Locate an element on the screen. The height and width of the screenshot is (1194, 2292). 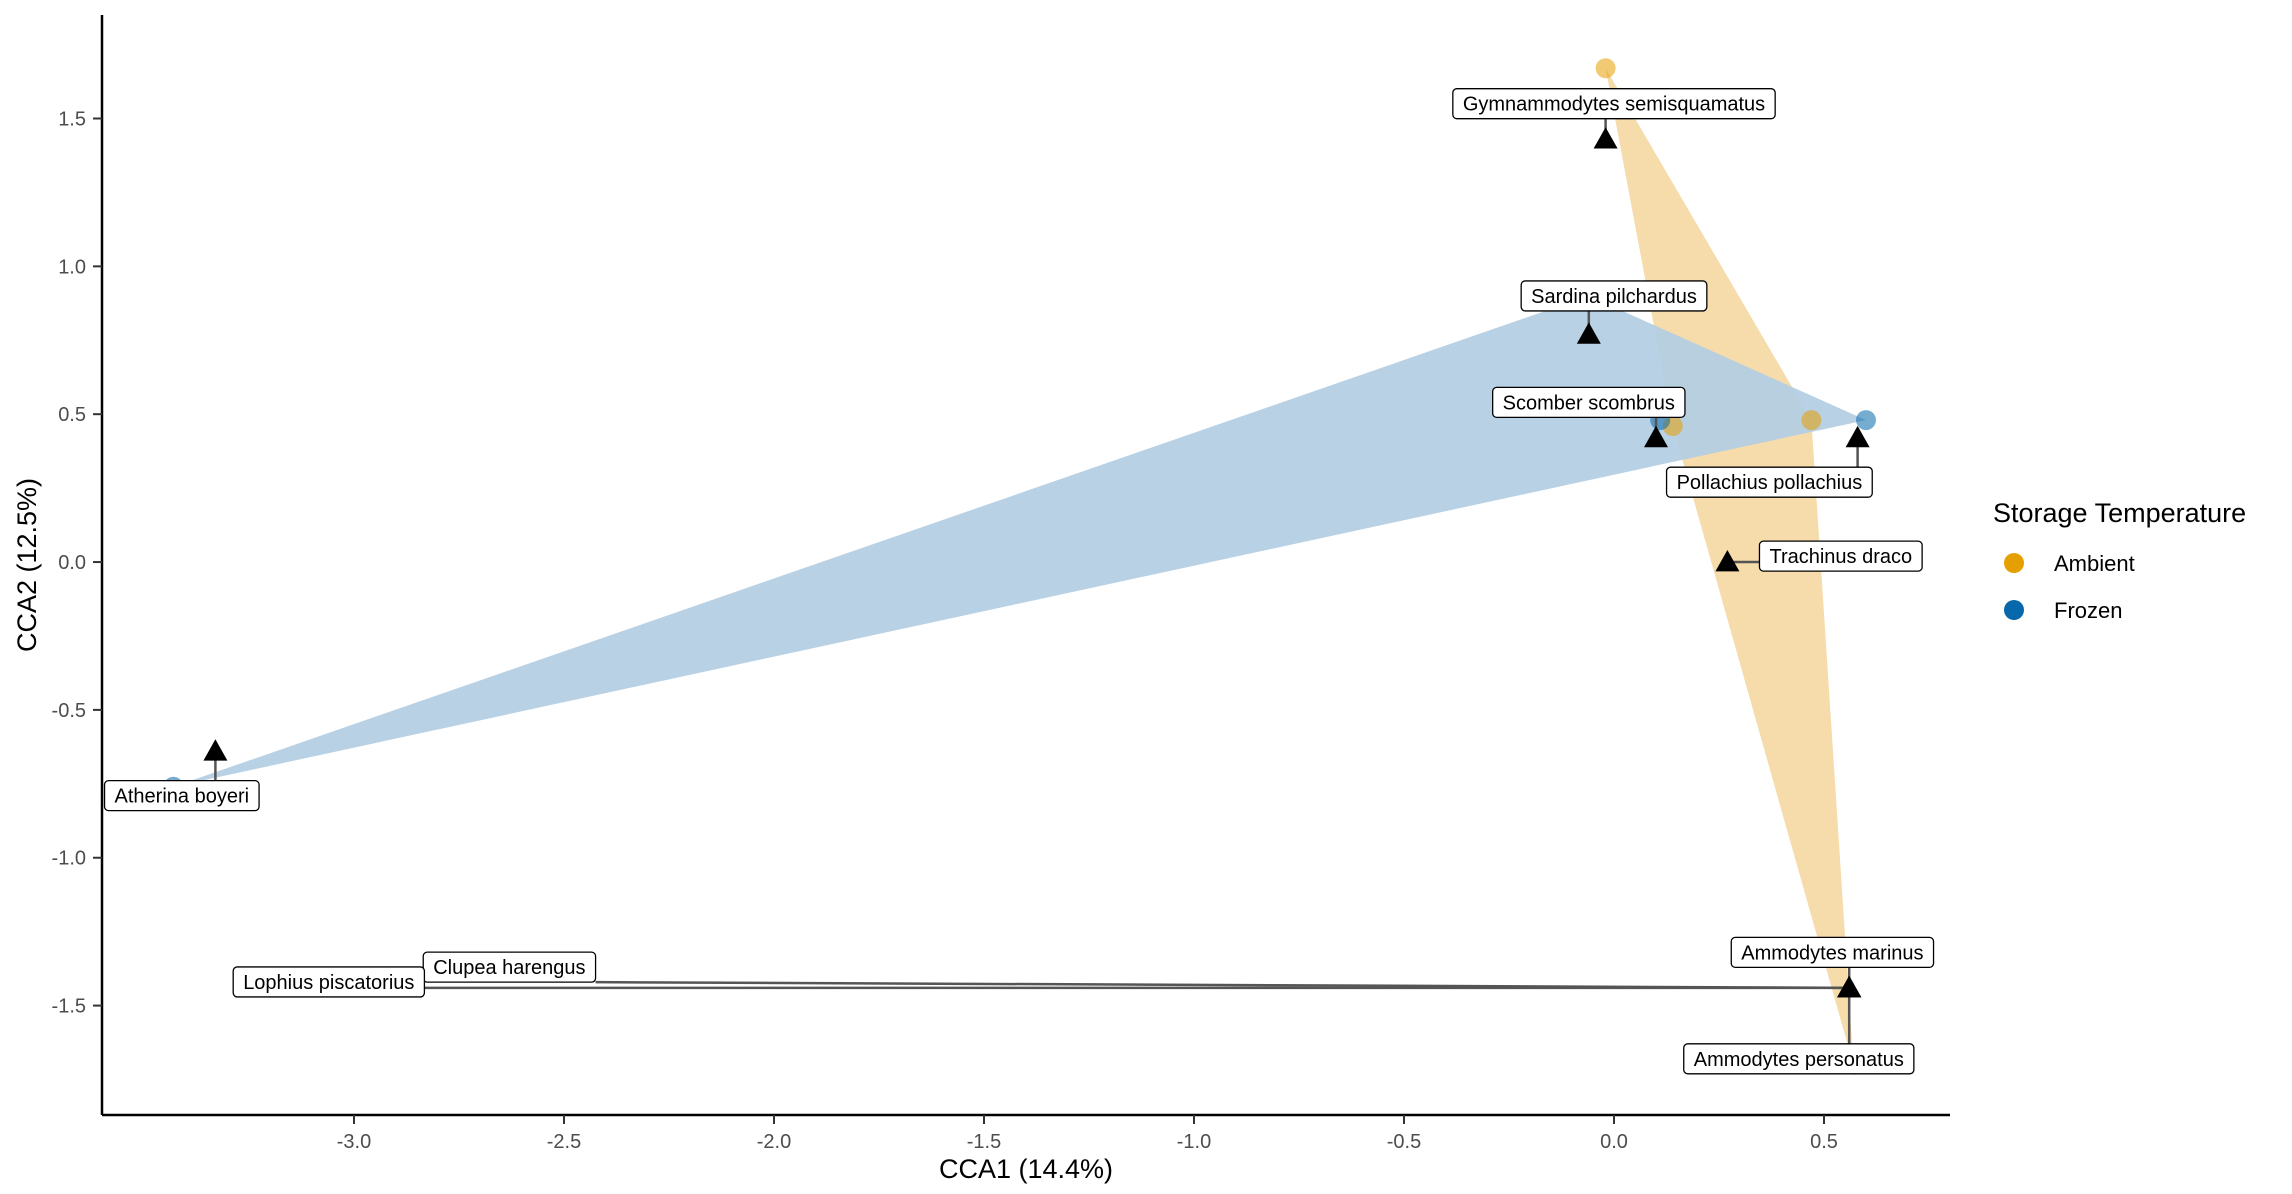
y-tick-label: -1.5 is located at coordinates (69, 1007).